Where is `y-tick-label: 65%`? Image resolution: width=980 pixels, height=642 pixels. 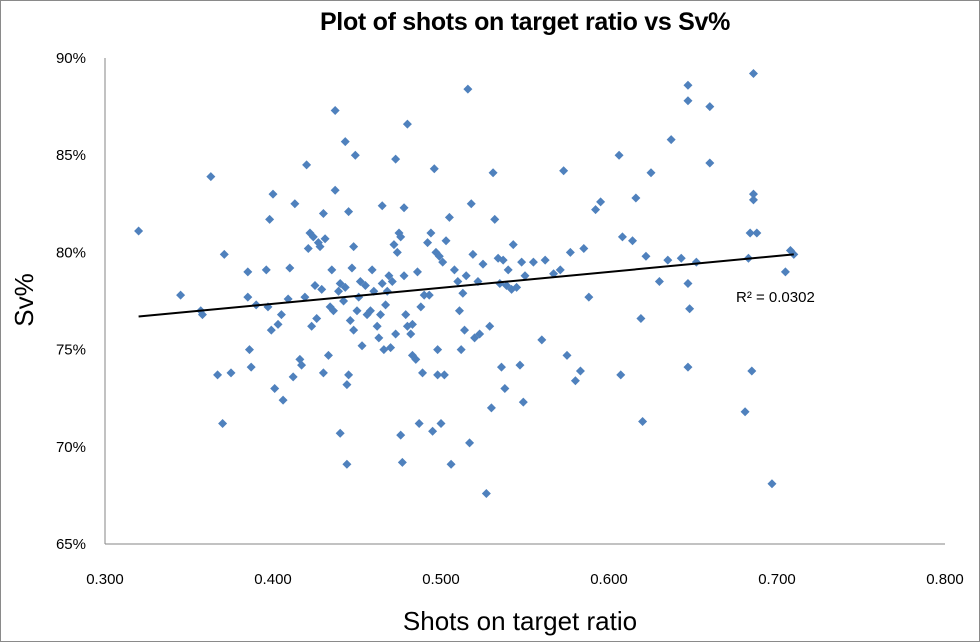 y-tick-label: 65% is located at coordinates (71, 544).